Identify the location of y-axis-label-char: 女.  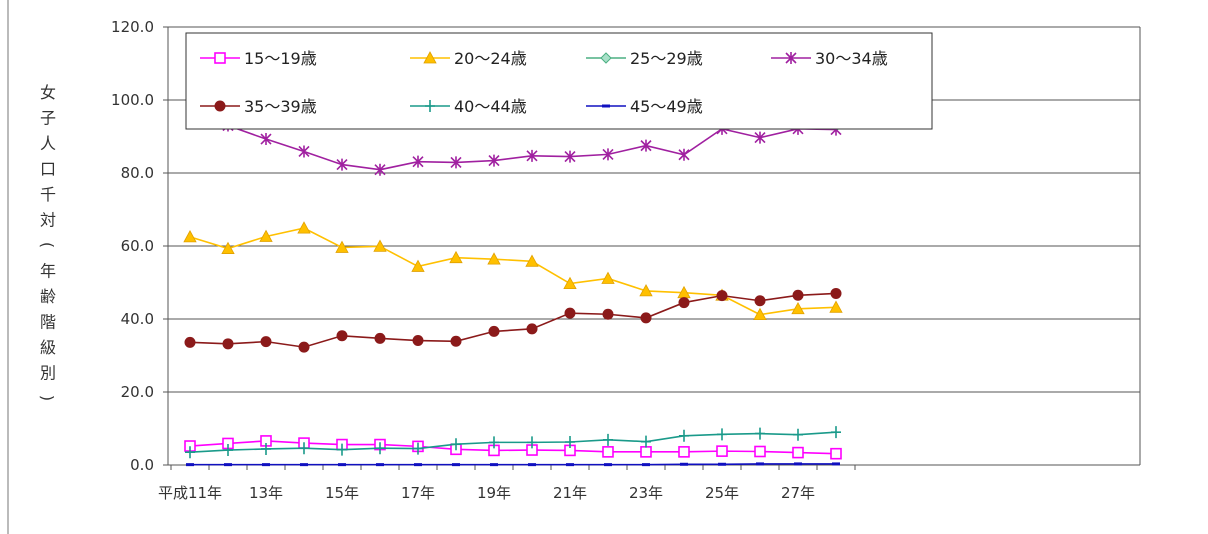
(48, 92).